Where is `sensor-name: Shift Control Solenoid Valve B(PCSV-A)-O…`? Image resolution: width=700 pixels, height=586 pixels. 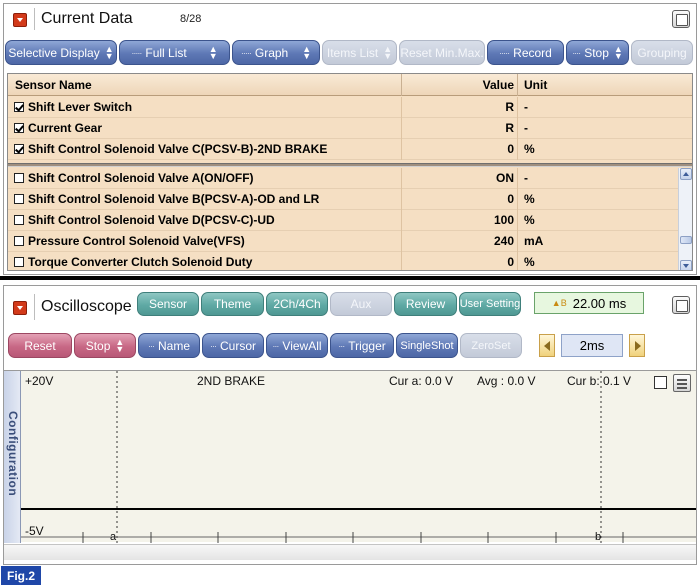
sensor-name: Shift Control Solenoid Valve B(PCSV-A)-O… is located at coordinates (174, 199).